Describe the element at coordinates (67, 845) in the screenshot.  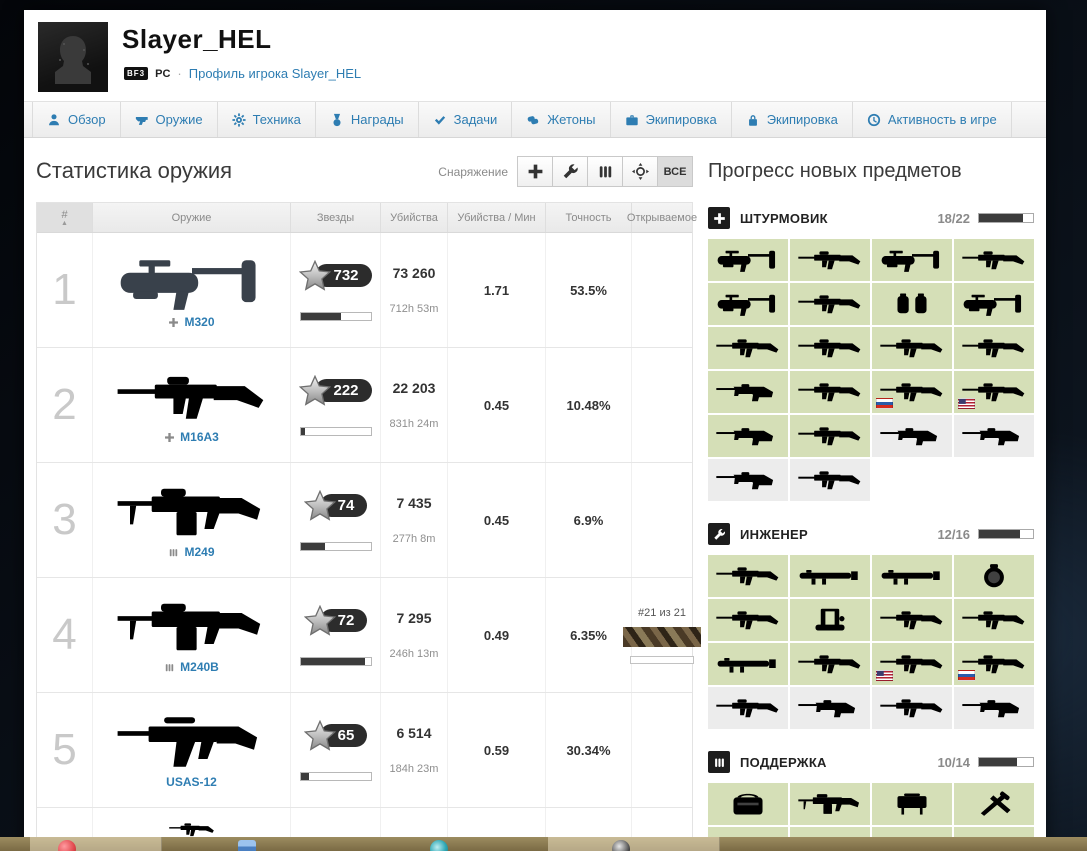
I see `taskbar-browser-icon` at that location.